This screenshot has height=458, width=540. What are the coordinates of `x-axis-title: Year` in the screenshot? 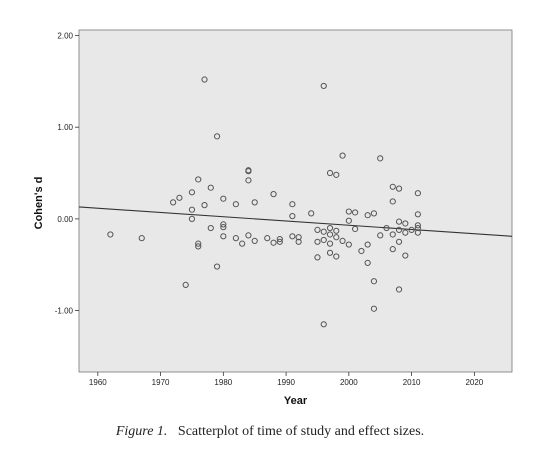 It's located at (296, 401).